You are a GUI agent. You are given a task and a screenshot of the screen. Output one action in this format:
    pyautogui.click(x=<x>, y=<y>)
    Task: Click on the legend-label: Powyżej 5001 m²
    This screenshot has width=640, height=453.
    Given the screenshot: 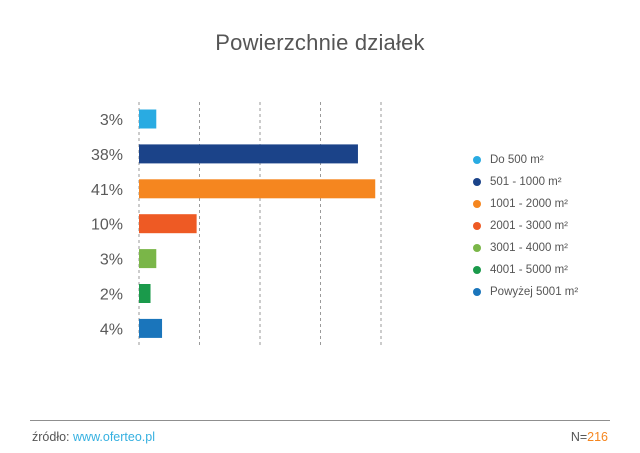 What is the action you would take?
    pyautogui.click(x=534, y=292)
    